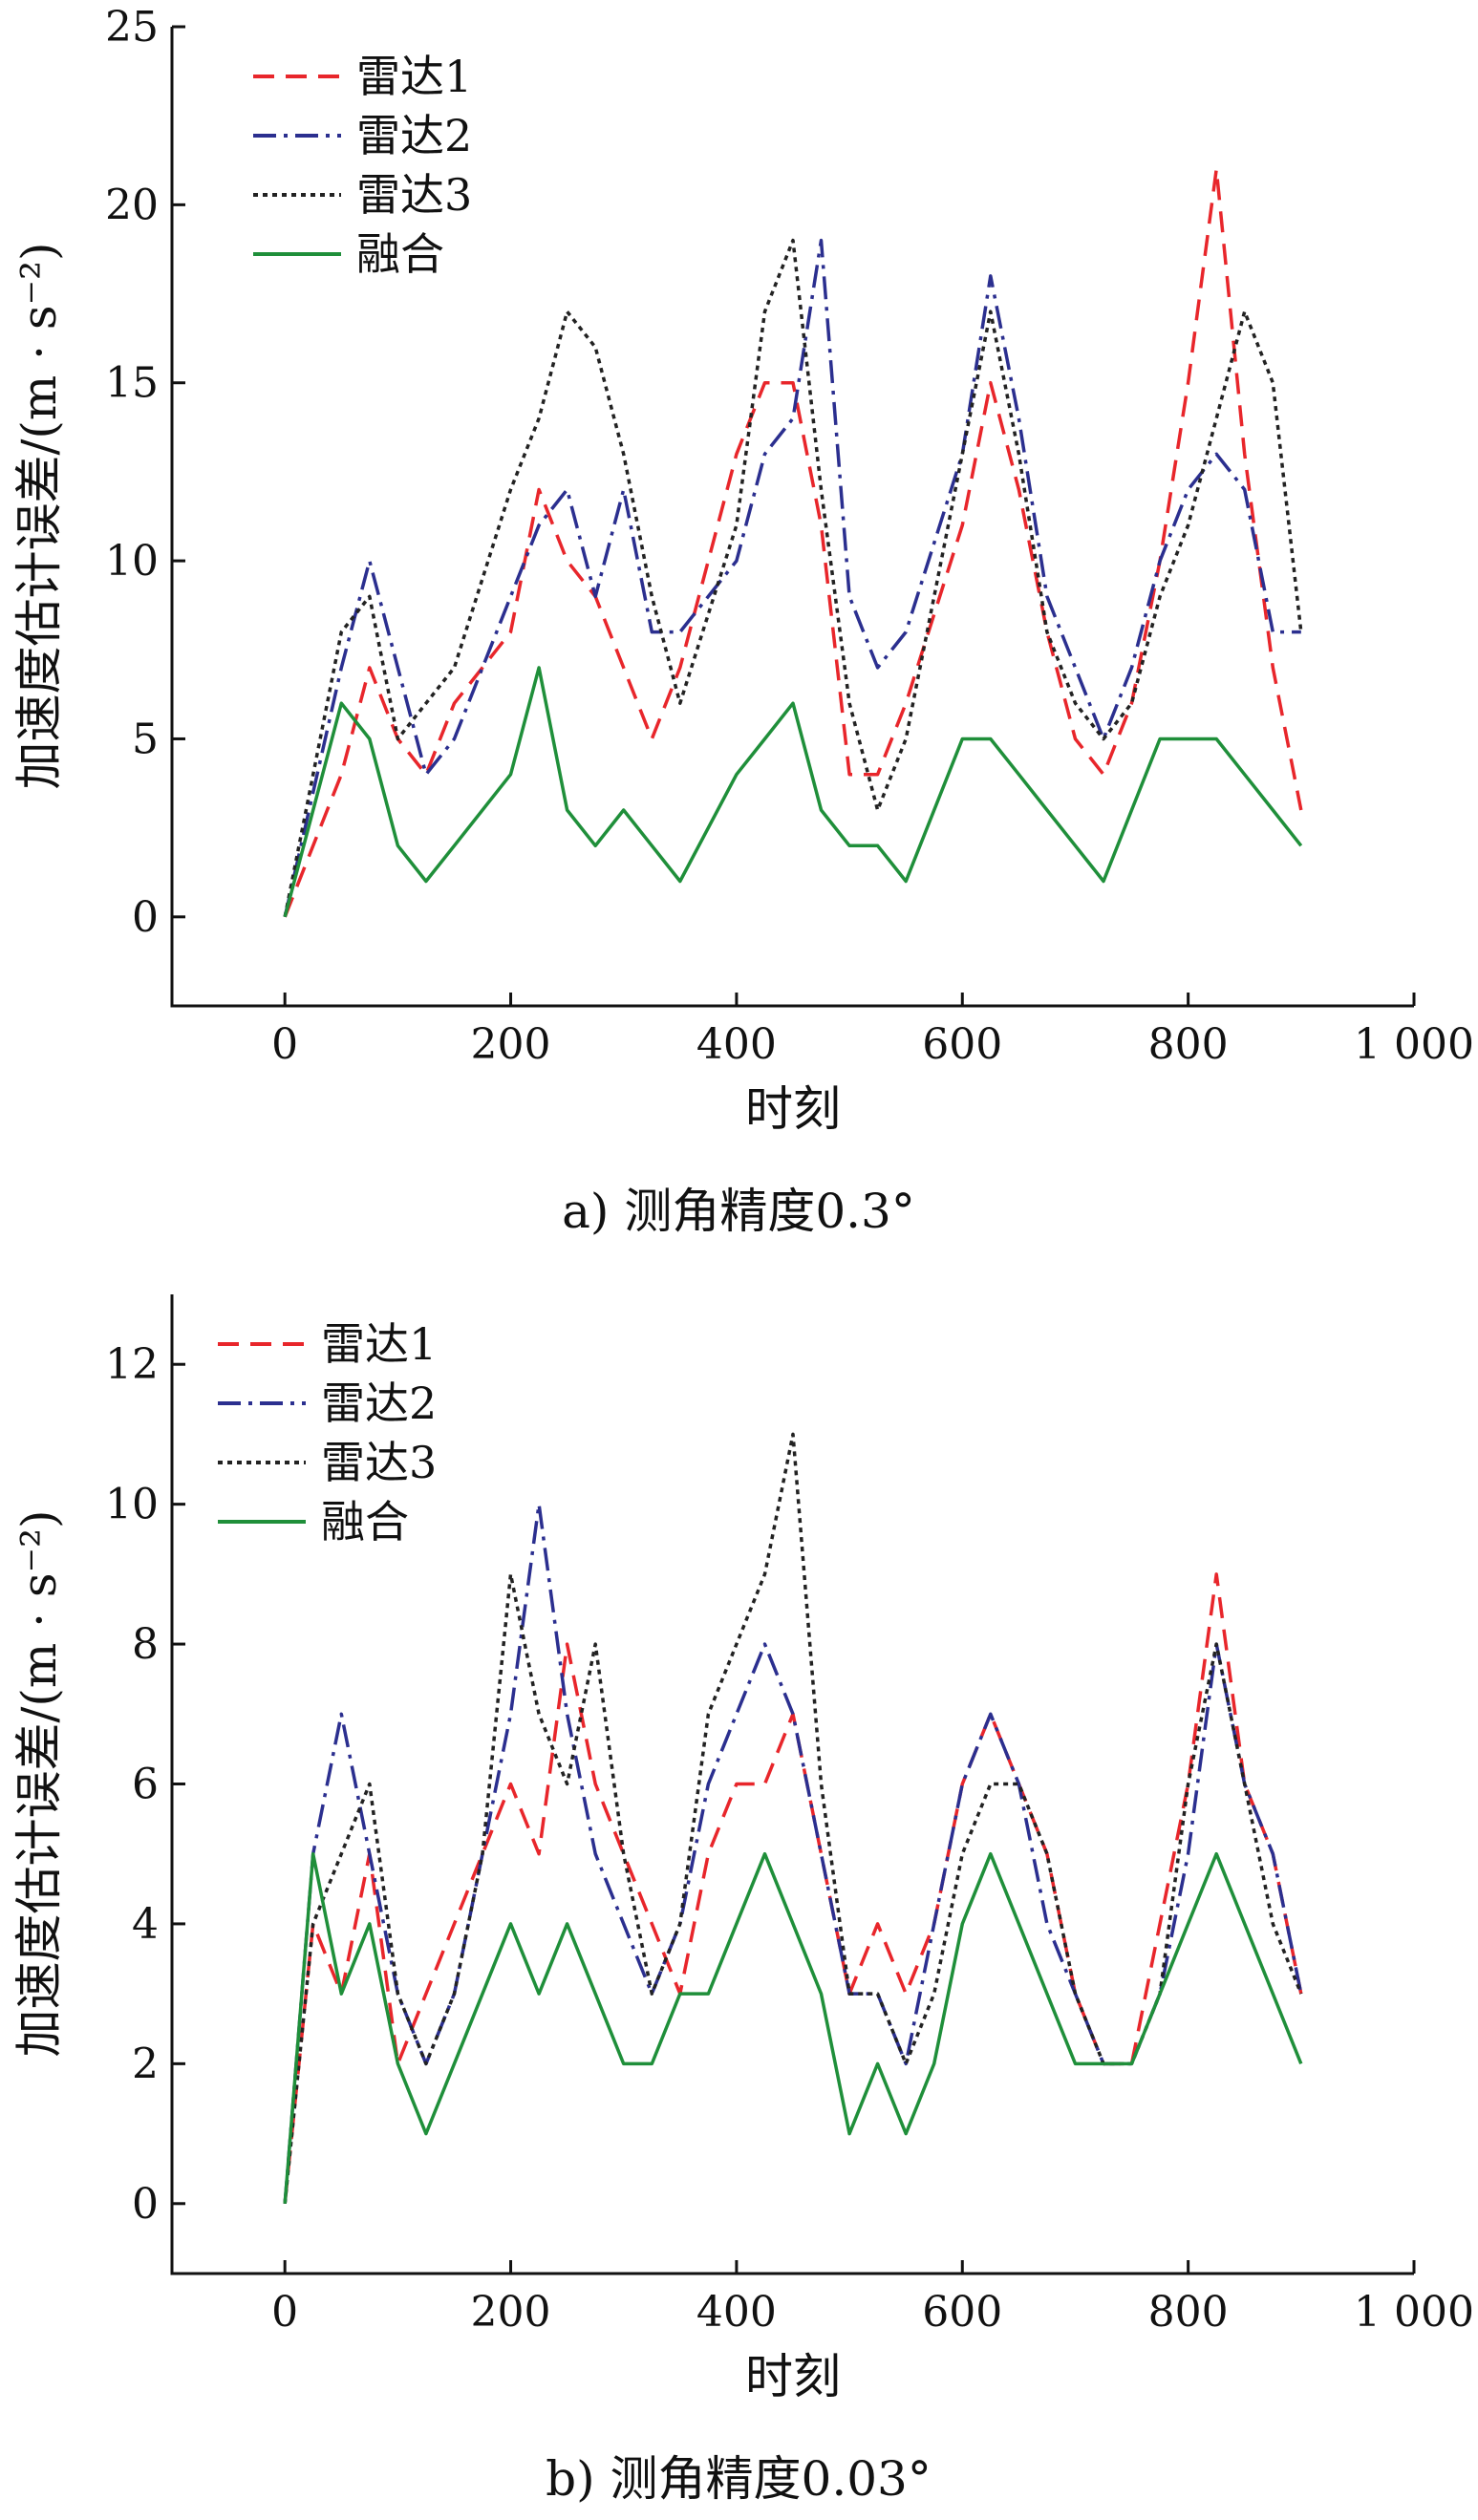  Describe the element at coordinates (132, 384) in the screenshot. I see `y-tick-label: 15` at that location.